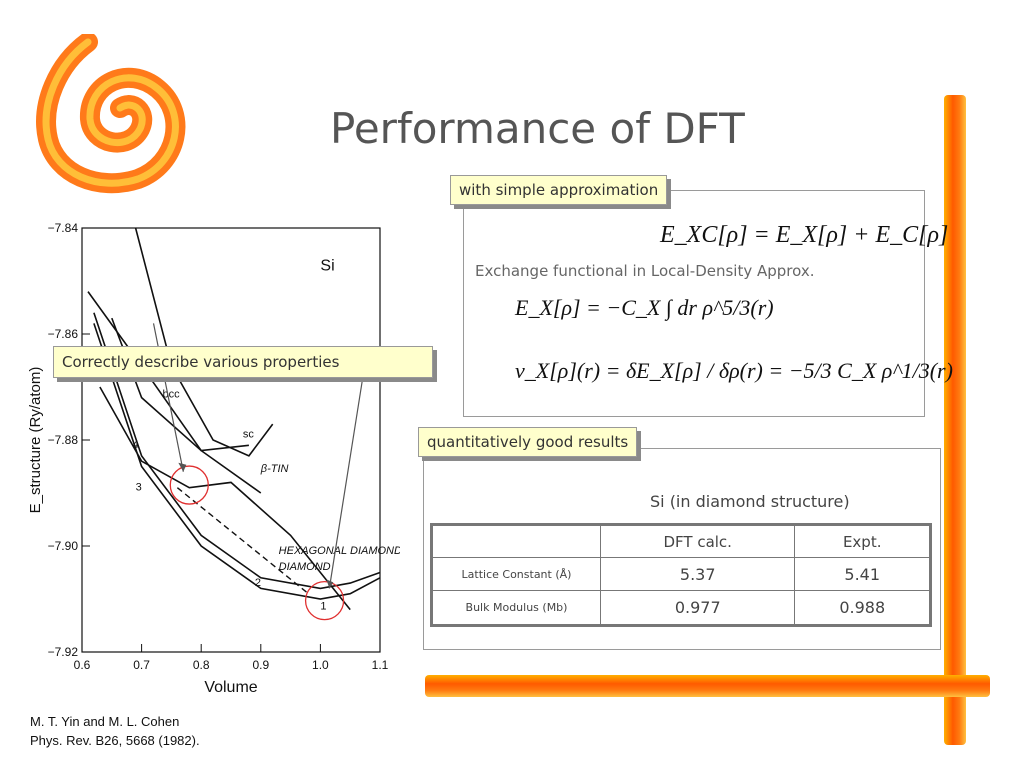 The height and width of the screenshot is (768, 1024). I want to click on y-tick-label: −7.90, so click(63, 546).